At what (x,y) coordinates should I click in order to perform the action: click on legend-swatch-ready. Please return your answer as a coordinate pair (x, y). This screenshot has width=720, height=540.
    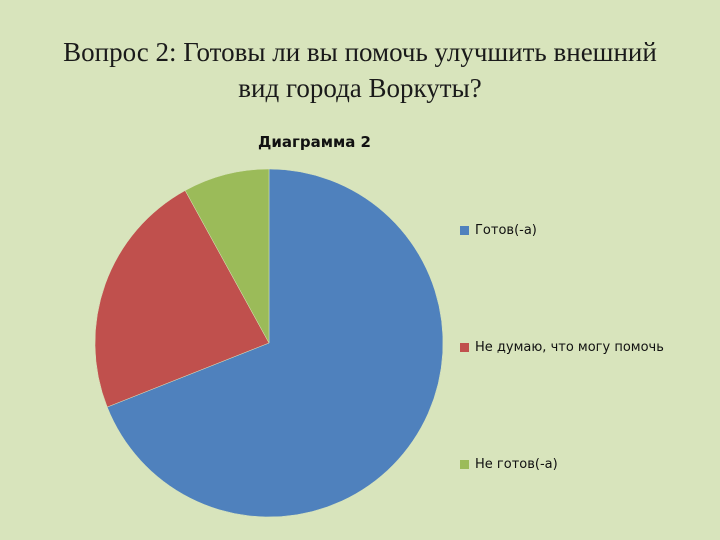
    Looking at the image, I should click on (464, 230).